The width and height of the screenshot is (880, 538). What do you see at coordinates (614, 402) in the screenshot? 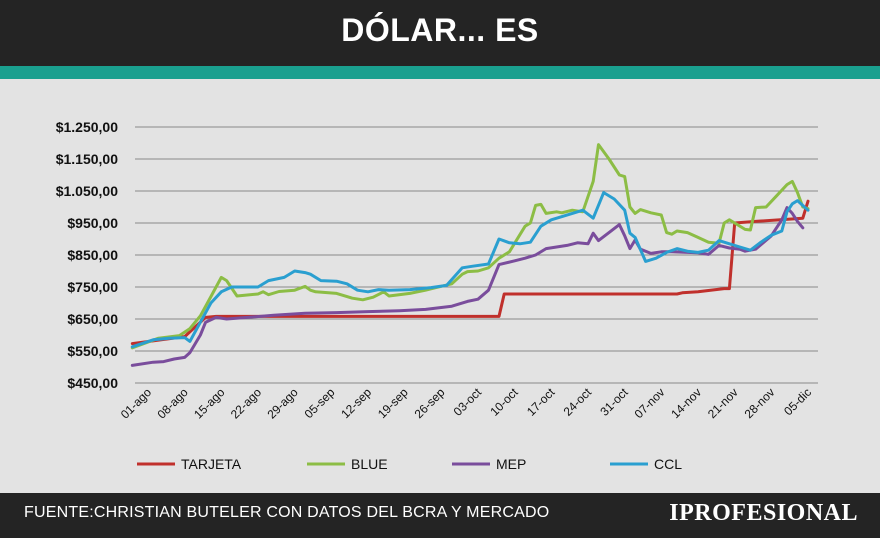
I see `x-tick-label: 31-oct` at bounding box center [614, 402].